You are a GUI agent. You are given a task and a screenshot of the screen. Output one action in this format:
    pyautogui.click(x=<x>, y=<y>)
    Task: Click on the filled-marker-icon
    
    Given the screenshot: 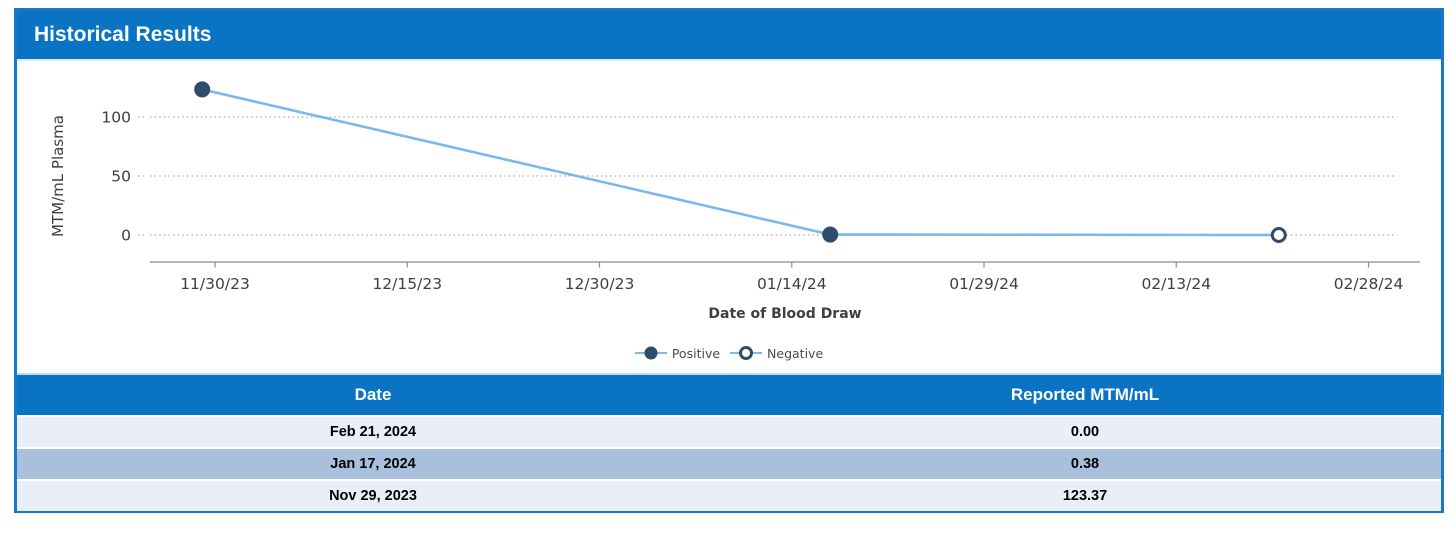 What is the action you would take?
    pyautogui.click(x=650, y=353)
    